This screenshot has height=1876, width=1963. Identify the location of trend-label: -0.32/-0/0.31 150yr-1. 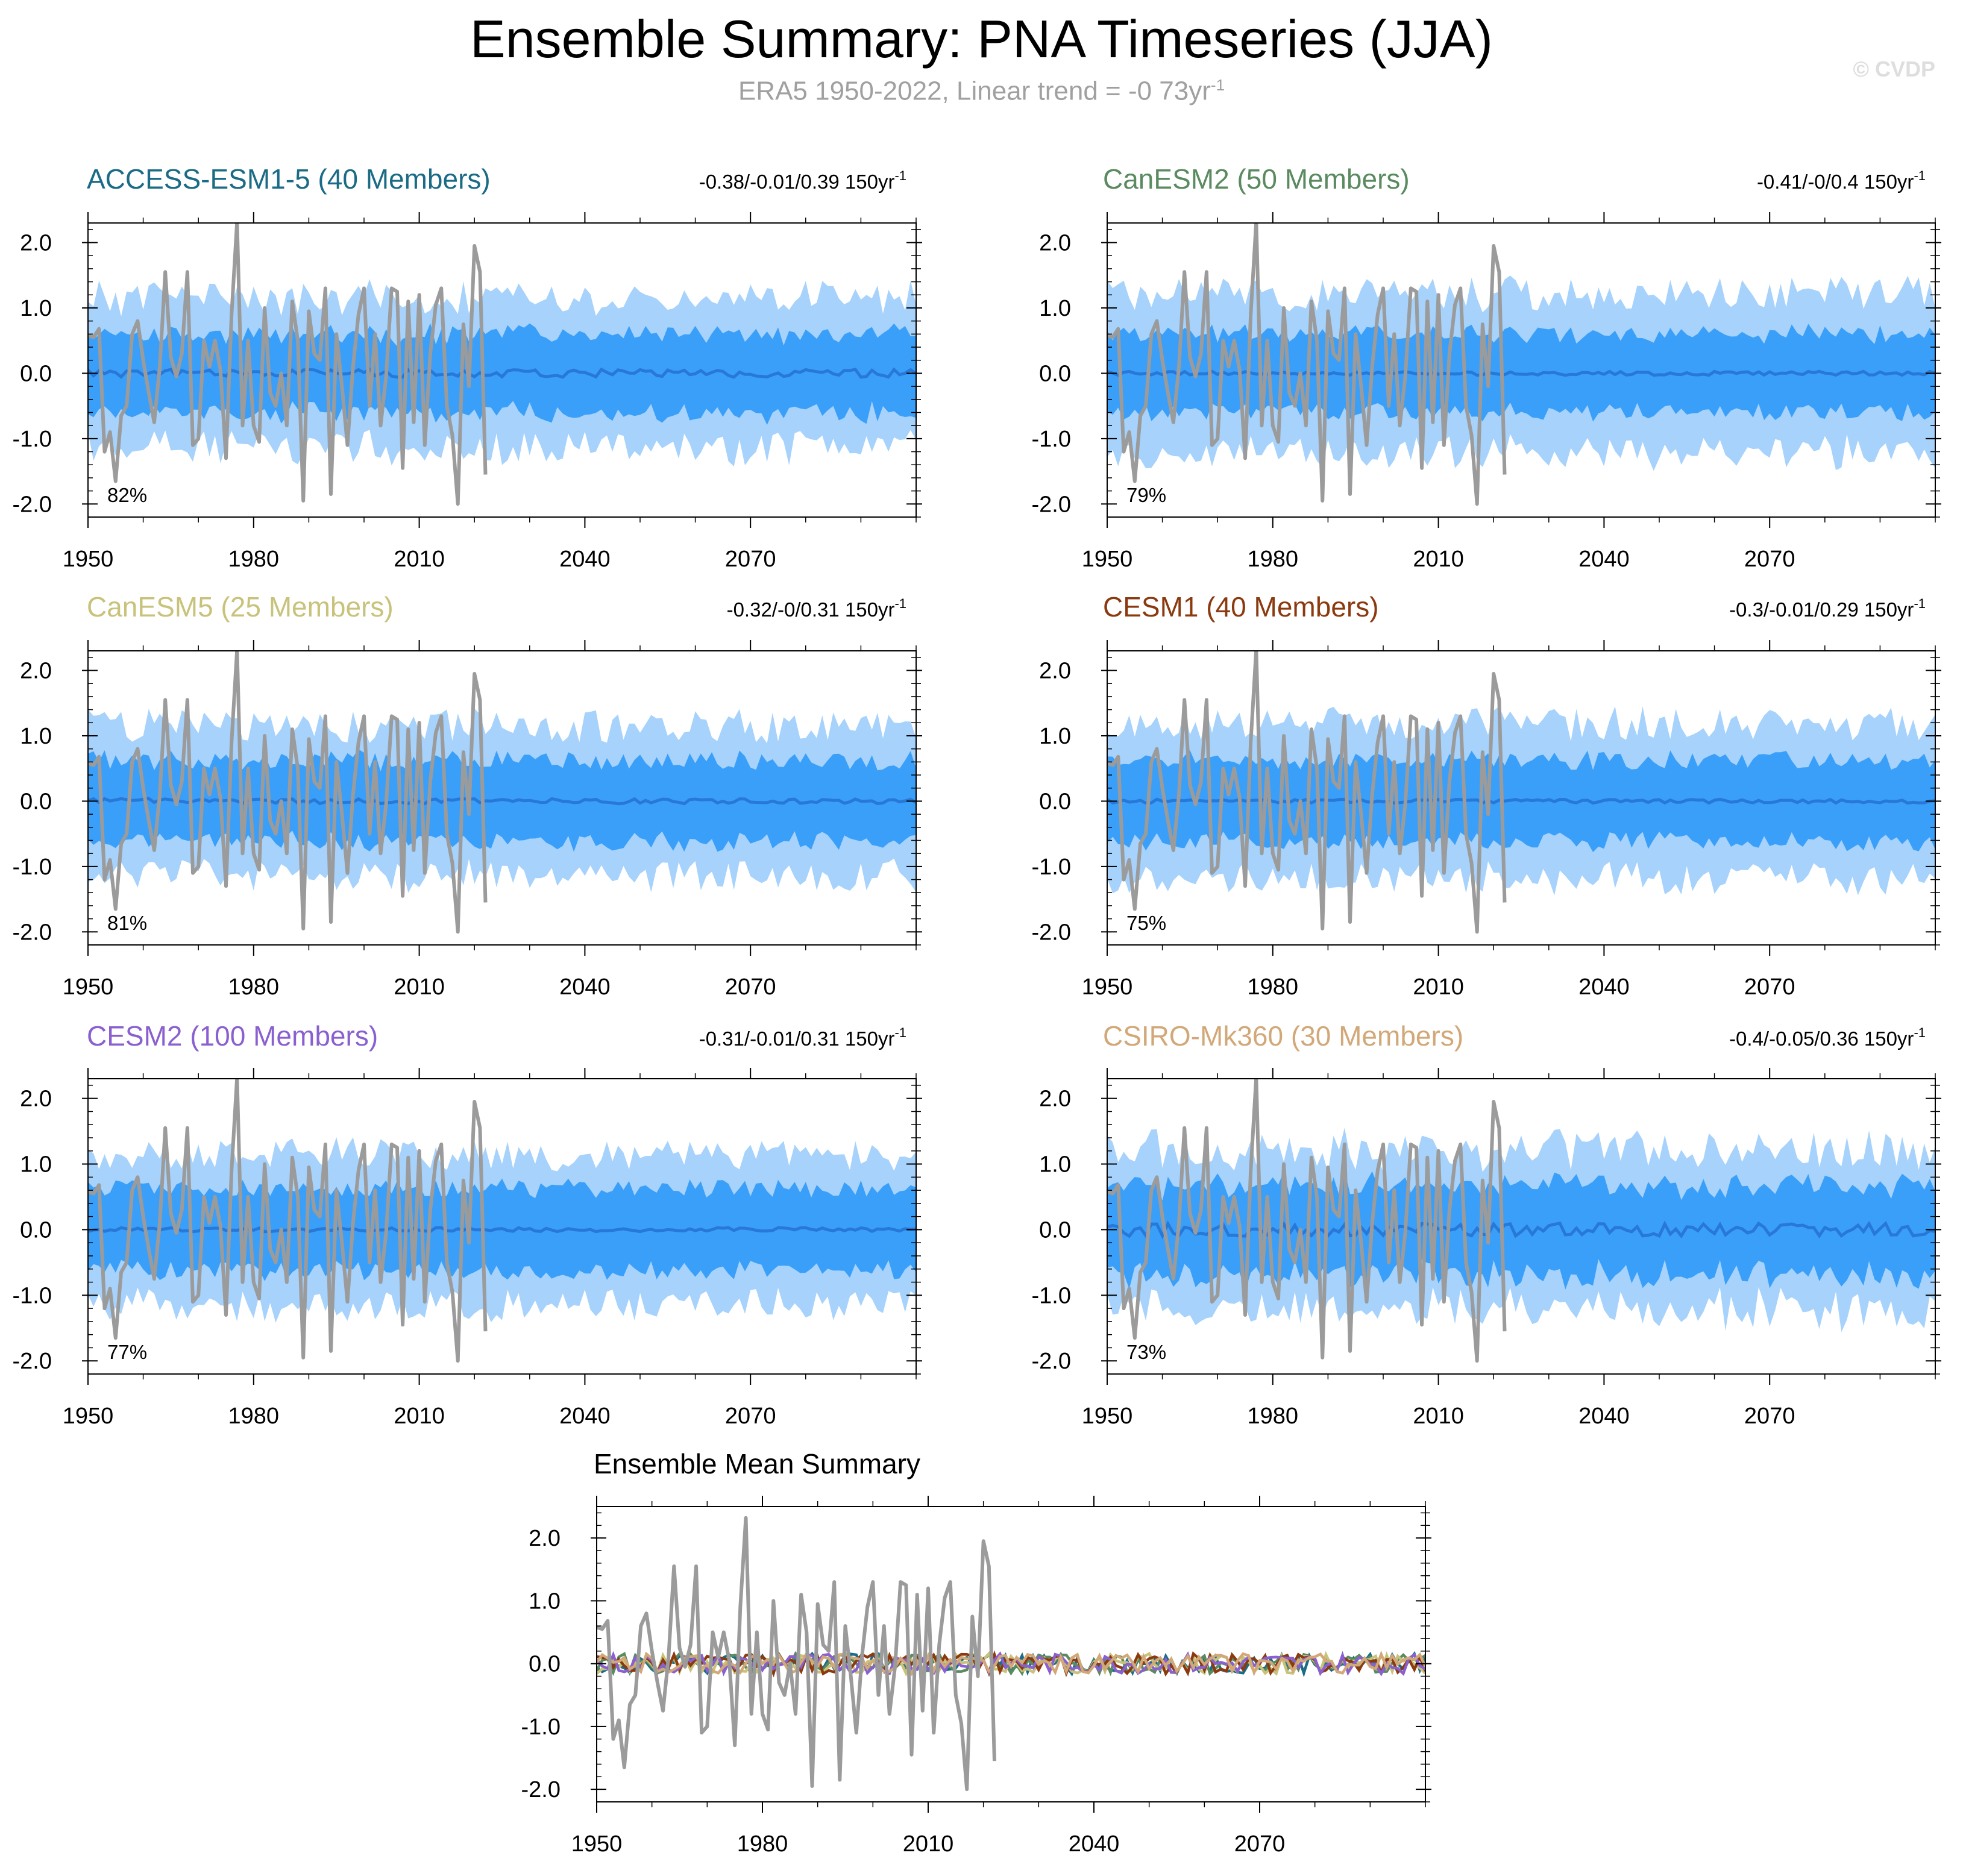
(816, 608).